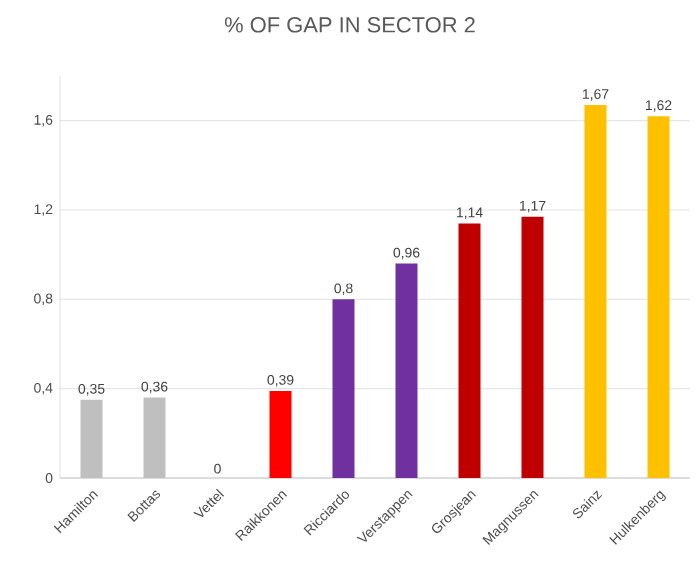 This screenshot has width=700, height=562. Describe the element at coordinates (349, 25) in the screenshot. I see `chart-title: % OF GAP IN SECTOR 2` at that location.